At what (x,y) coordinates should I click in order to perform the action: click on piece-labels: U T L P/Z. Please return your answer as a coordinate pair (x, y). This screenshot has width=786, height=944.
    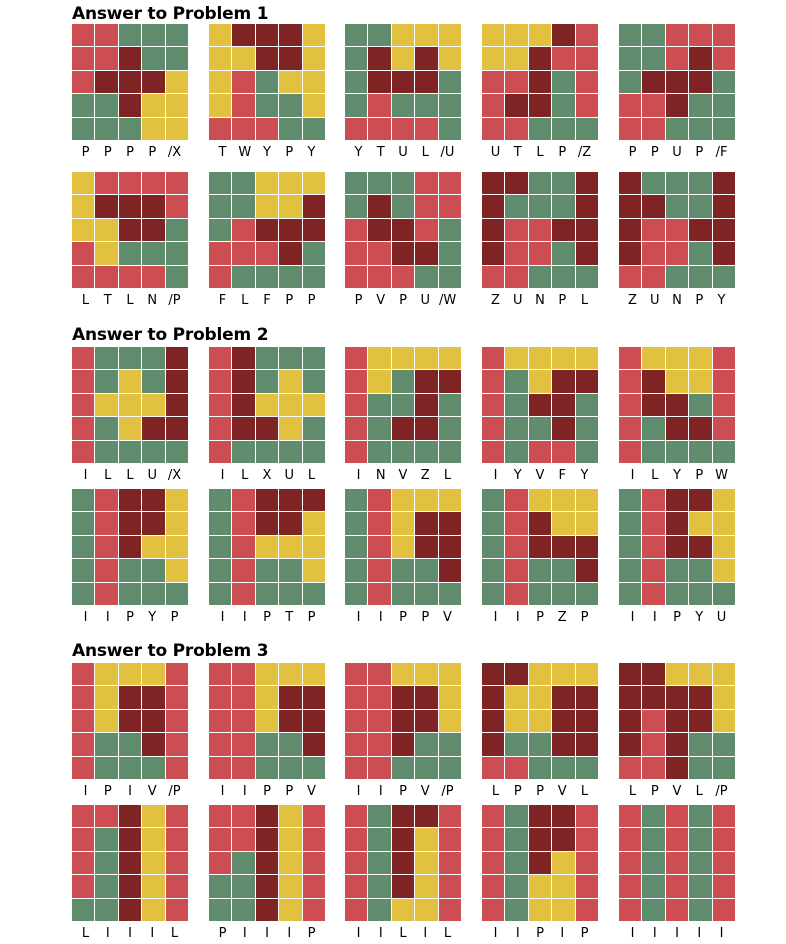
    Looking at the image, I should click on (540, 153).